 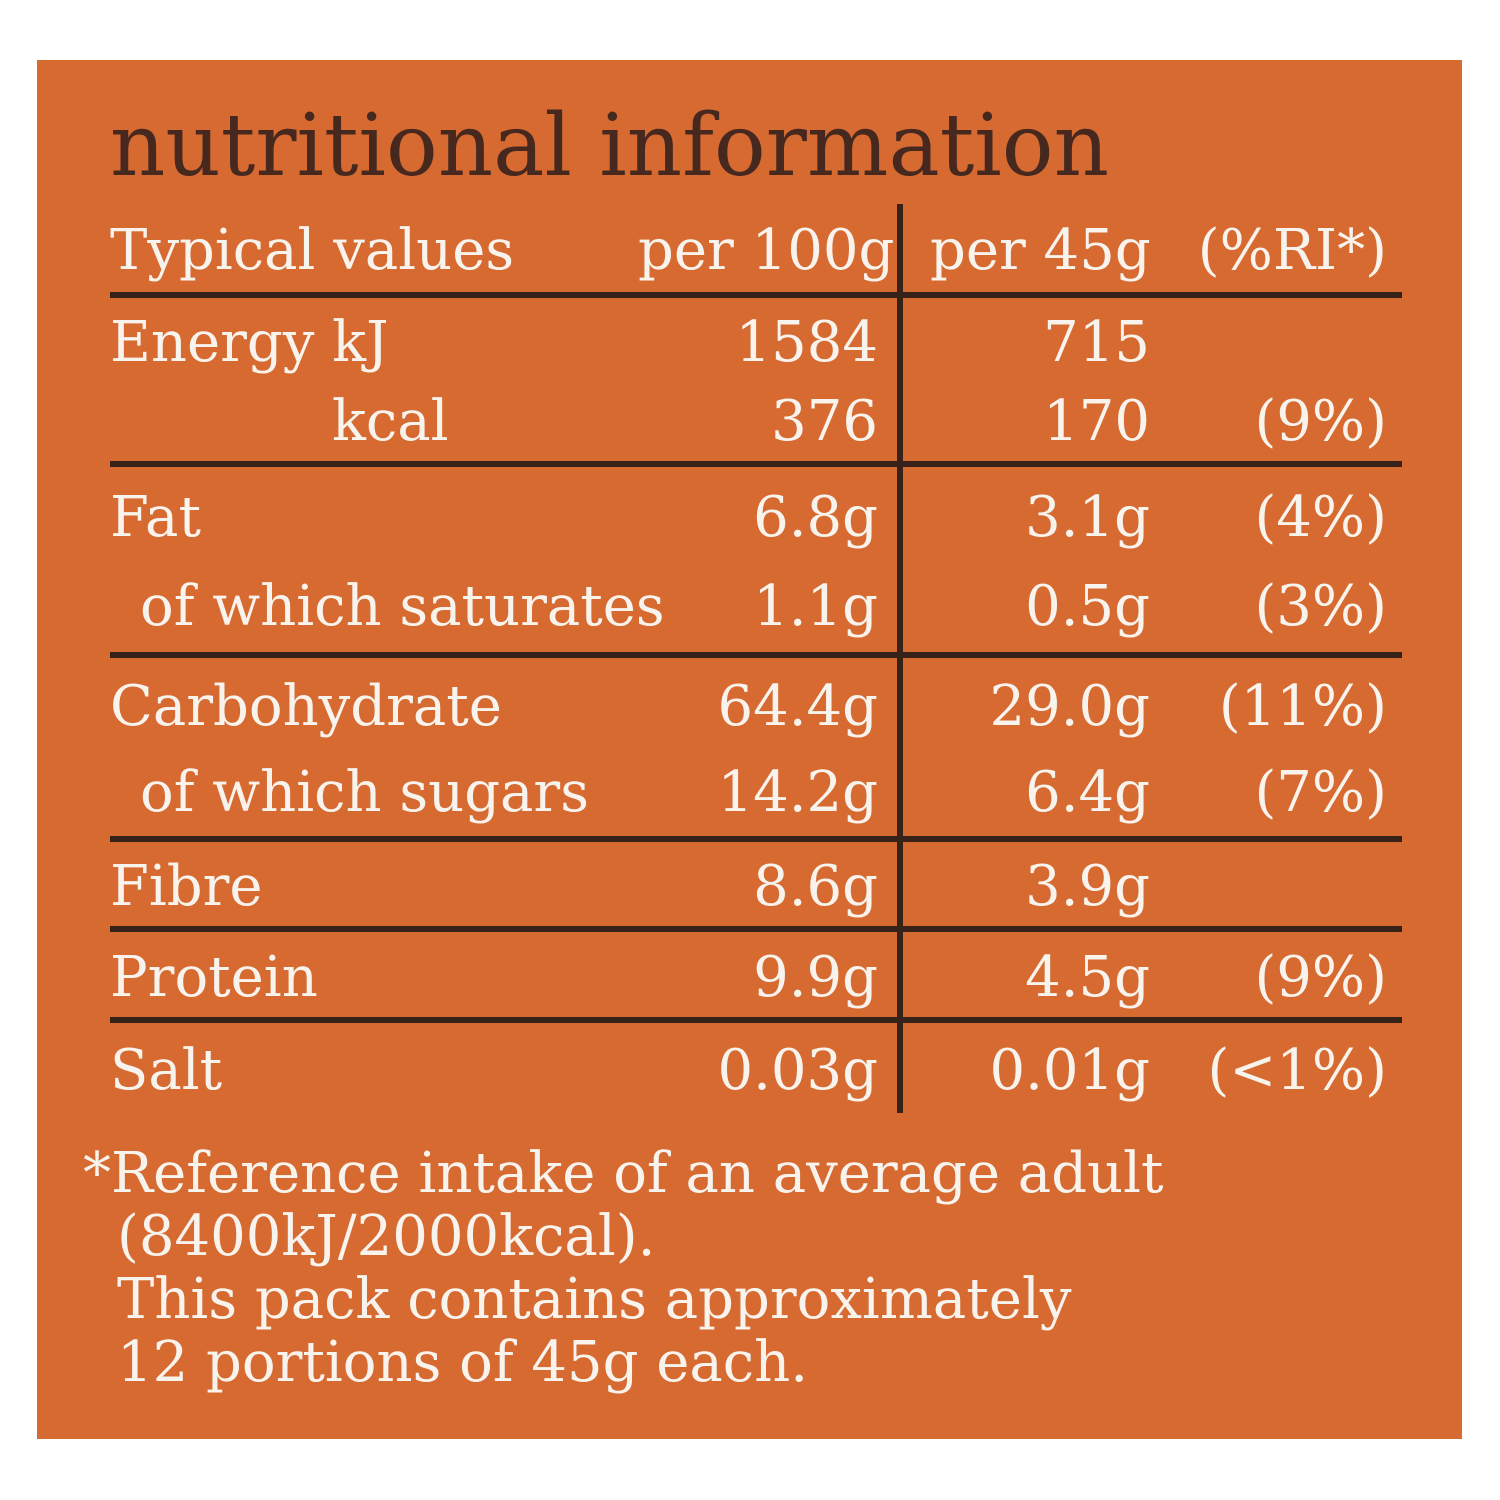 What do you see at coordinates (1096, 343) in the screenshot?
I see `value-per-45g: 715` at bounding box center [1096, 343].